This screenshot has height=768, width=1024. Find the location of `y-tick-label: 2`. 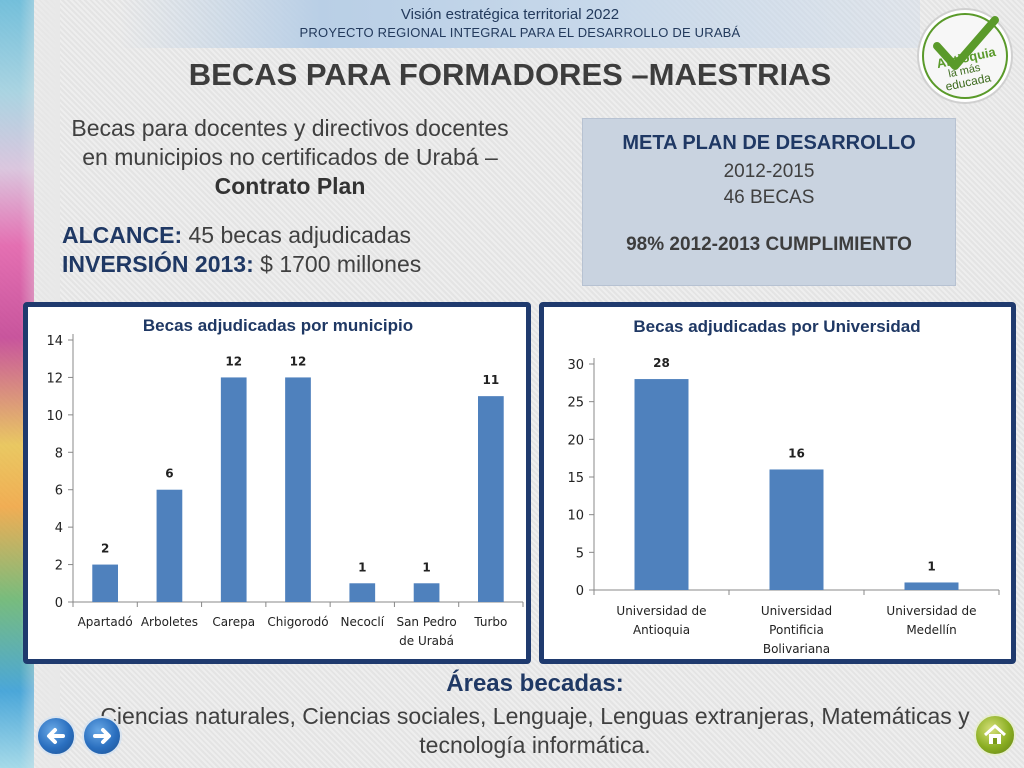

y-tick-label: 2 is located at coordinates (59, 566).